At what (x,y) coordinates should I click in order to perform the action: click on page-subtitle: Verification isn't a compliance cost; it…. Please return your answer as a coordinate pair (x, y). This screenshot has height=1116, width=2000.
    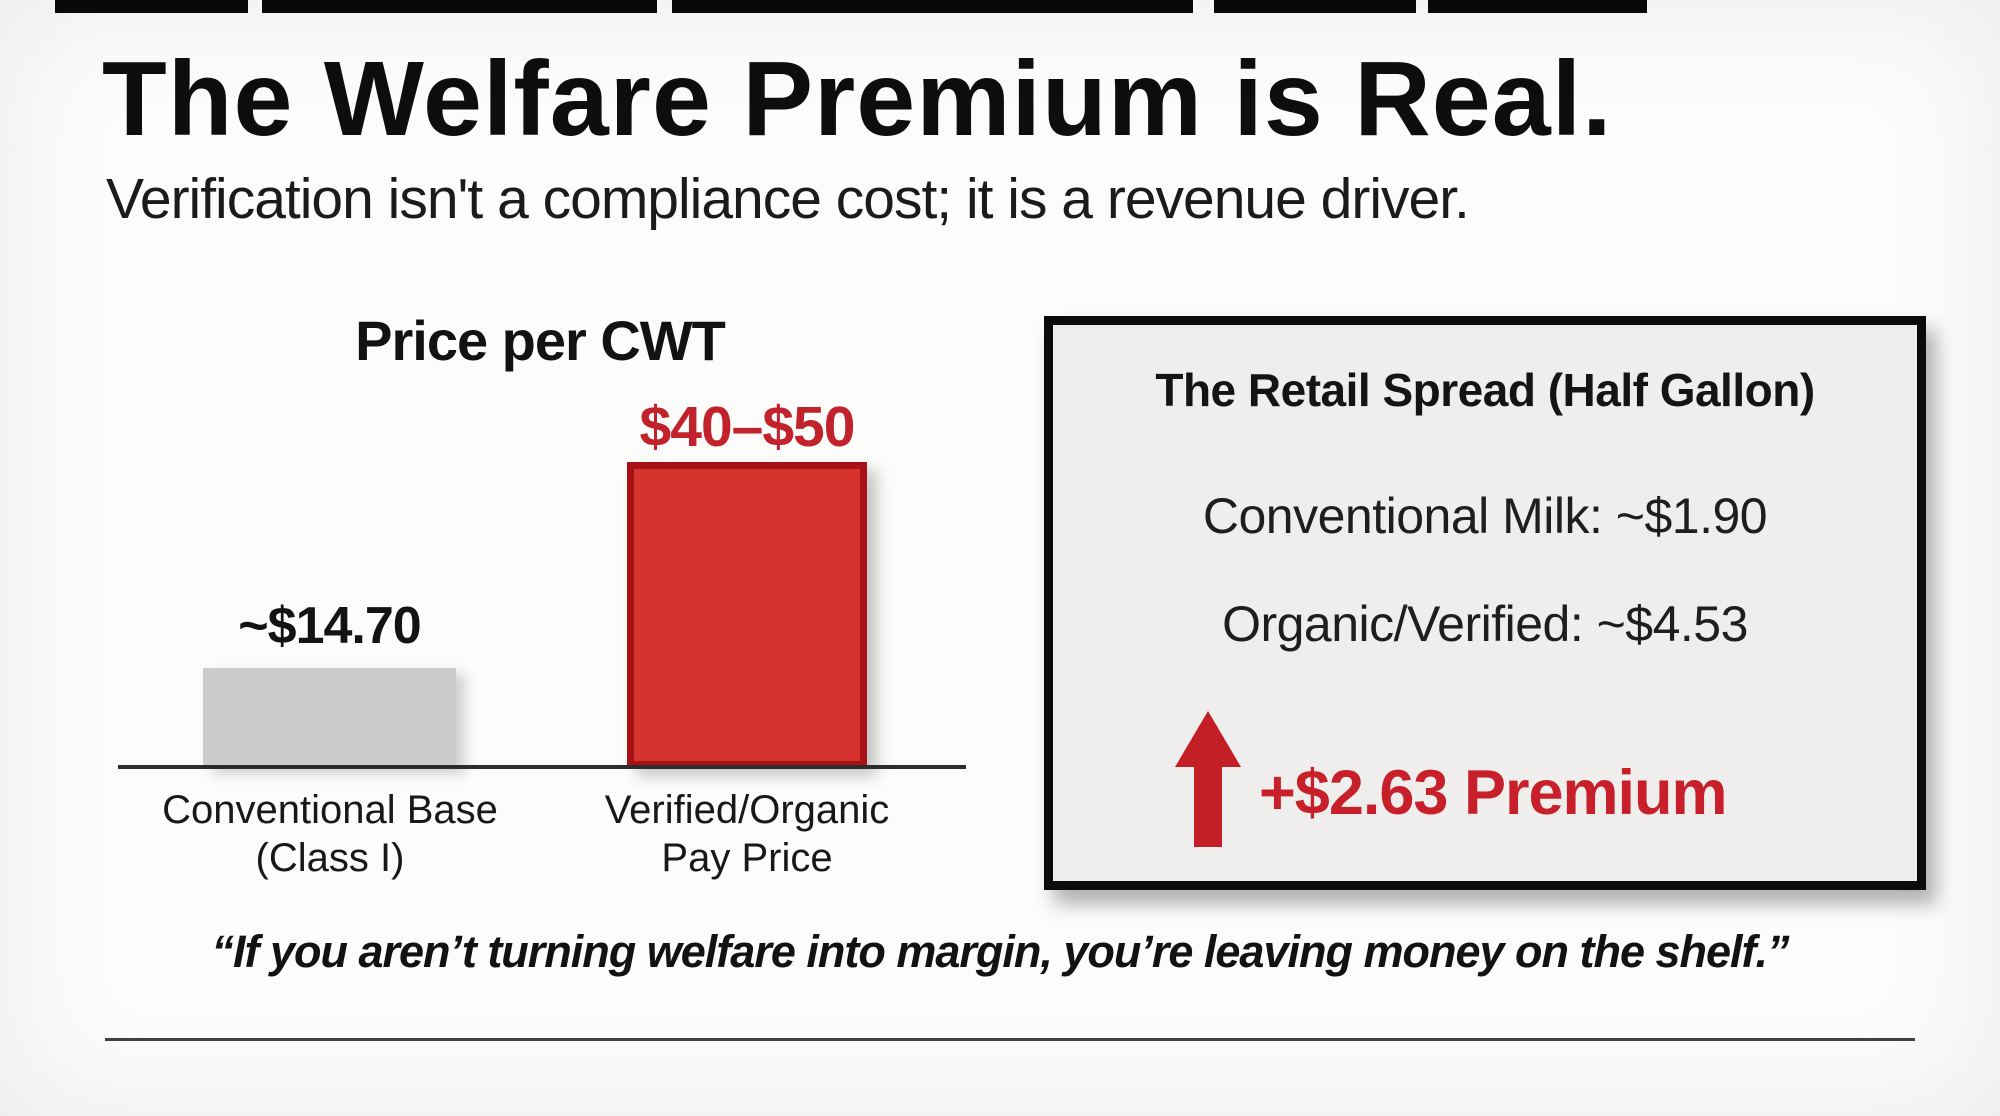
    Looking at the image, I should click on (788, 199).